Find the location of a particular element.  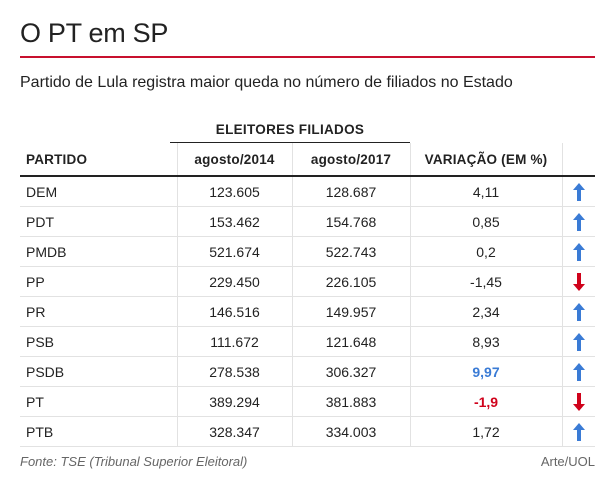

table-row: PSB 111.672 121.648 8,93 is located at coordinates (307, 341).